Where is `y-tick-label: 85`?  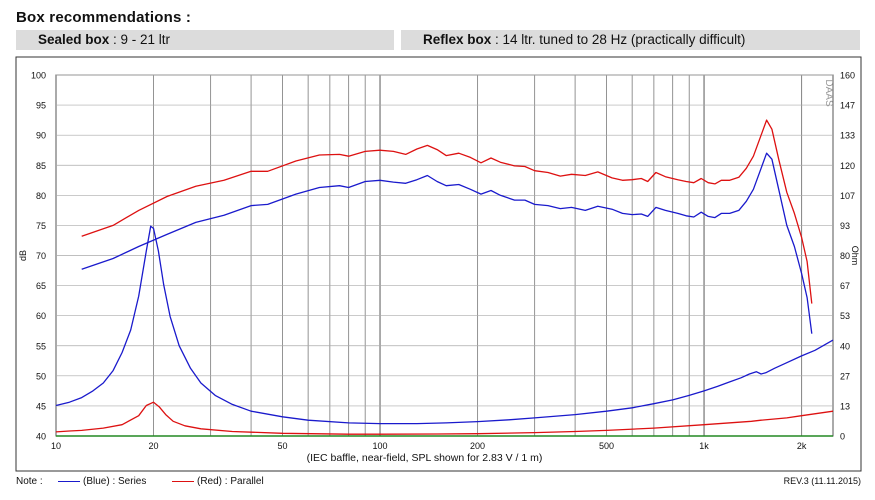
y-tick-label: 85 is located at coordinates (41, 166).